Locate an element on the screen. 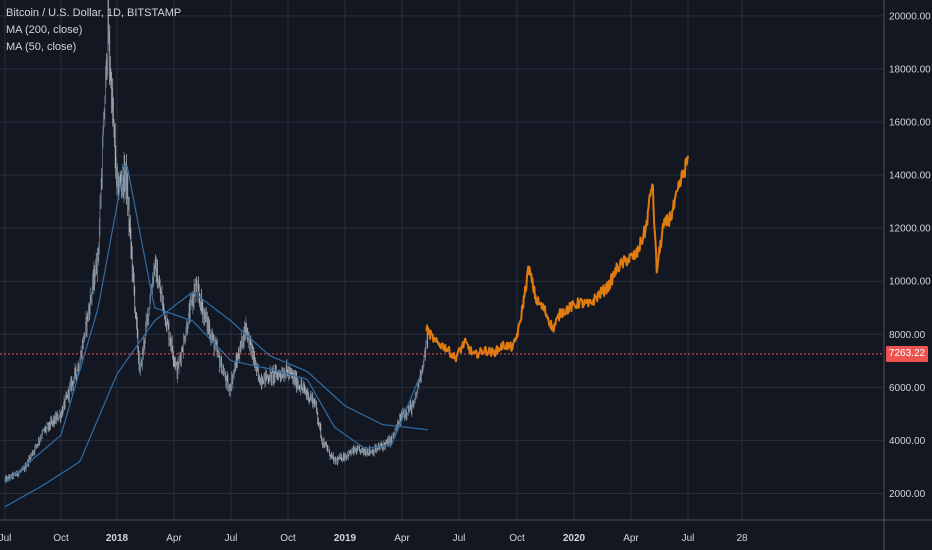 Image resolution: width=932 pixels, height=550 pixels. projection-line is located at coordinates (557, 259).